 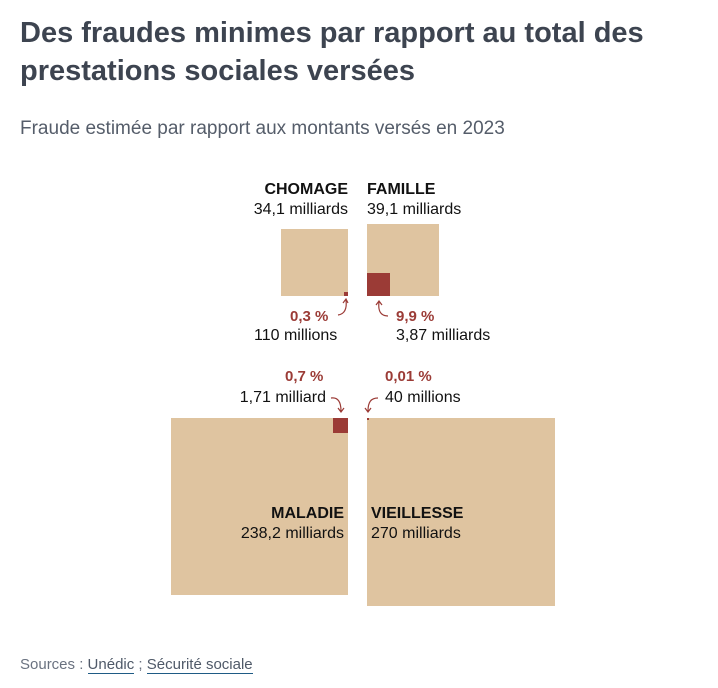 I want to click on arrow-chomage-icon, so click(x=343, y=306).